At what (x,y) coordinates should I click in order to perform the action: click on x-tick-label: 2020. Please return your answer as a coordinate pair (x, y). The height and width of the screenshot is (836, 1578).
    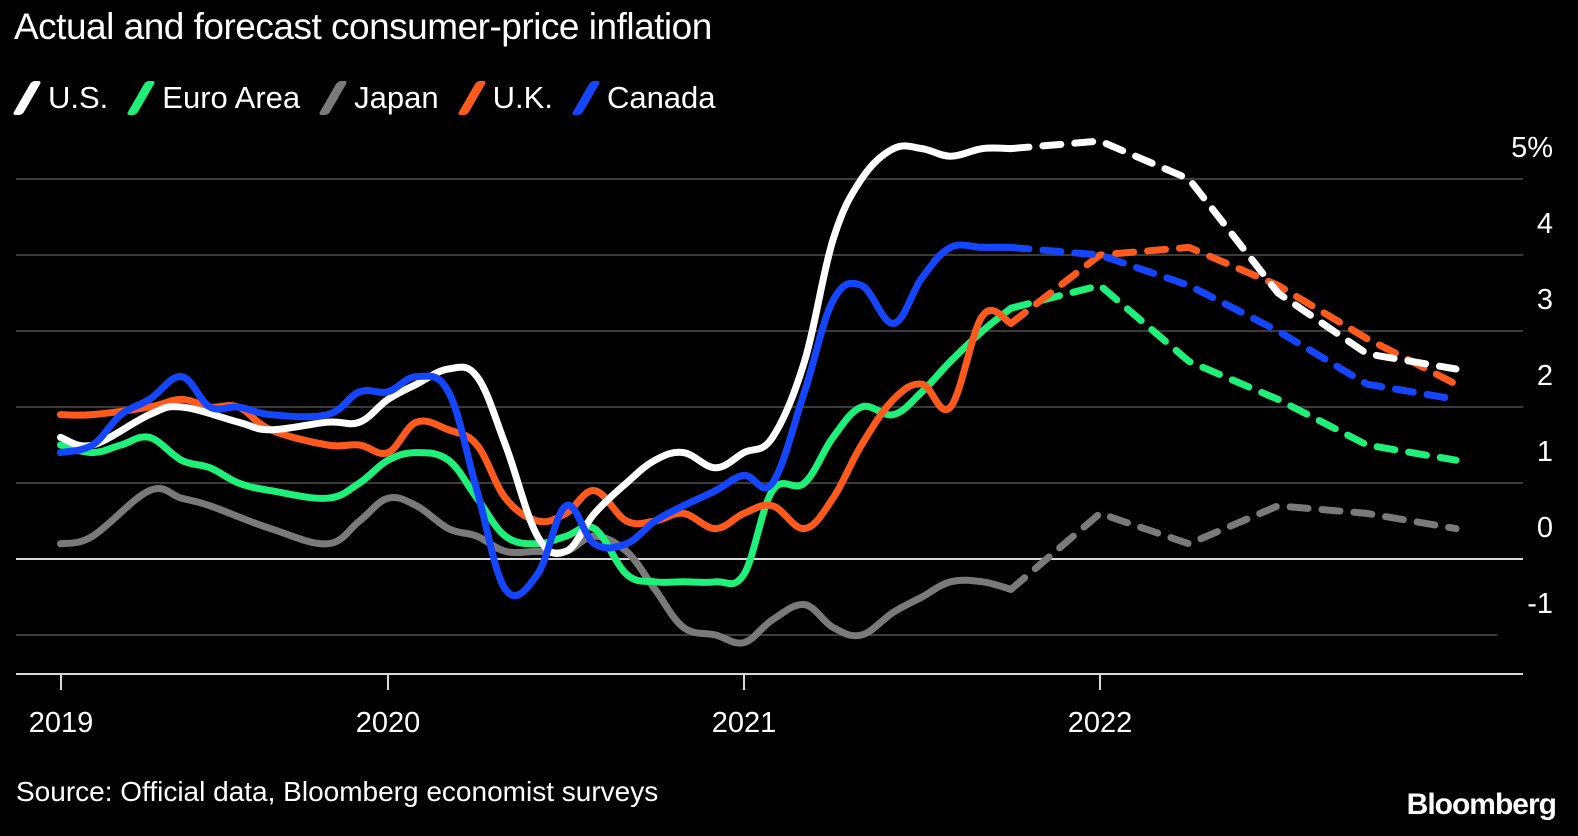
    Looking at the image, I should click on (388, 723).